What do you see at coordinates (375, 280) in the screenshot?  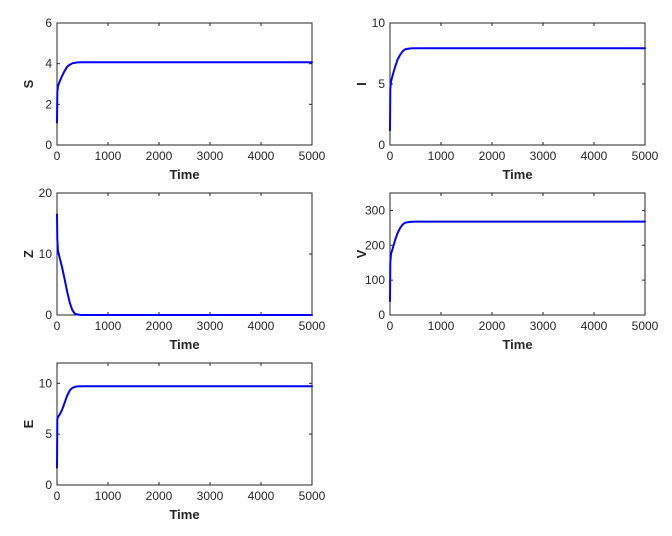 I see `y-tick-label: 100` at bounding box center [375, 280].